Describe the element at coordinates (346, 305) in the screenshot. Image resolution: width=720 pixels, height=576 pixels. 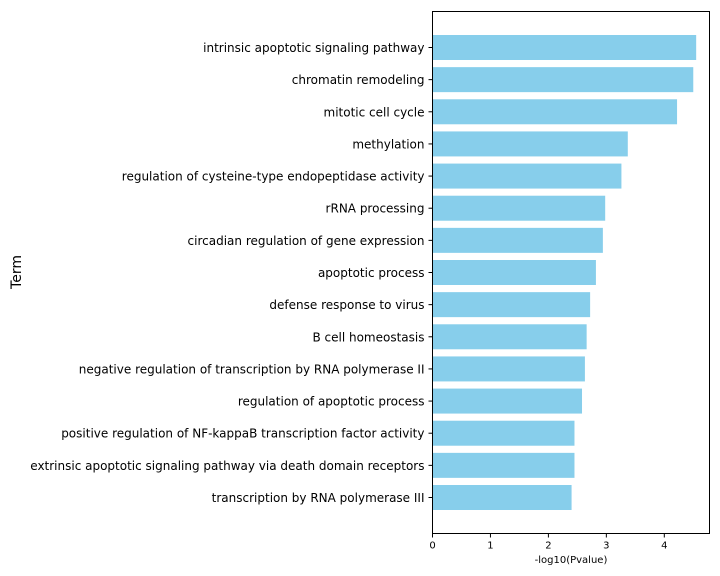
I see `category-label: defense response to virus` at that location.